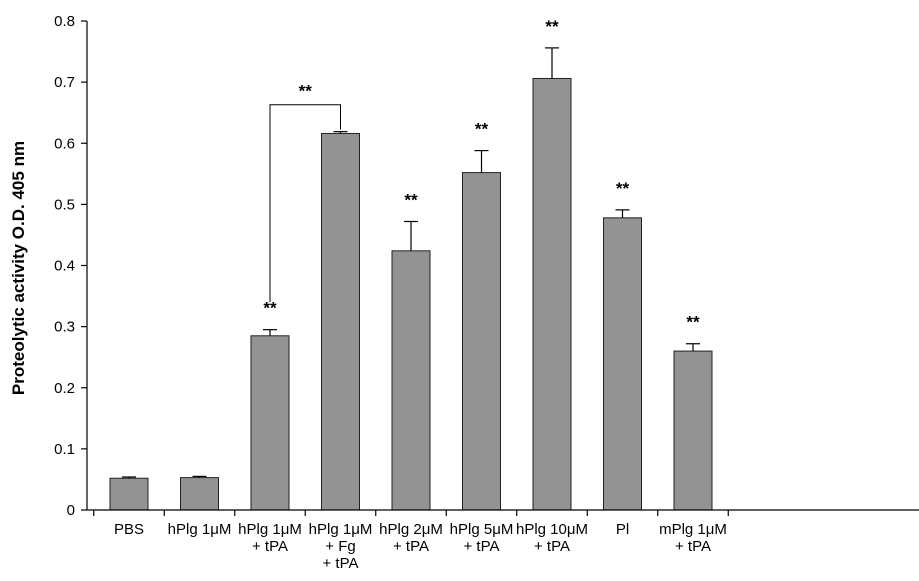 This screenshot has width=919, height=581. I want to click on x-tick-label: PBS, so click(129, 529).